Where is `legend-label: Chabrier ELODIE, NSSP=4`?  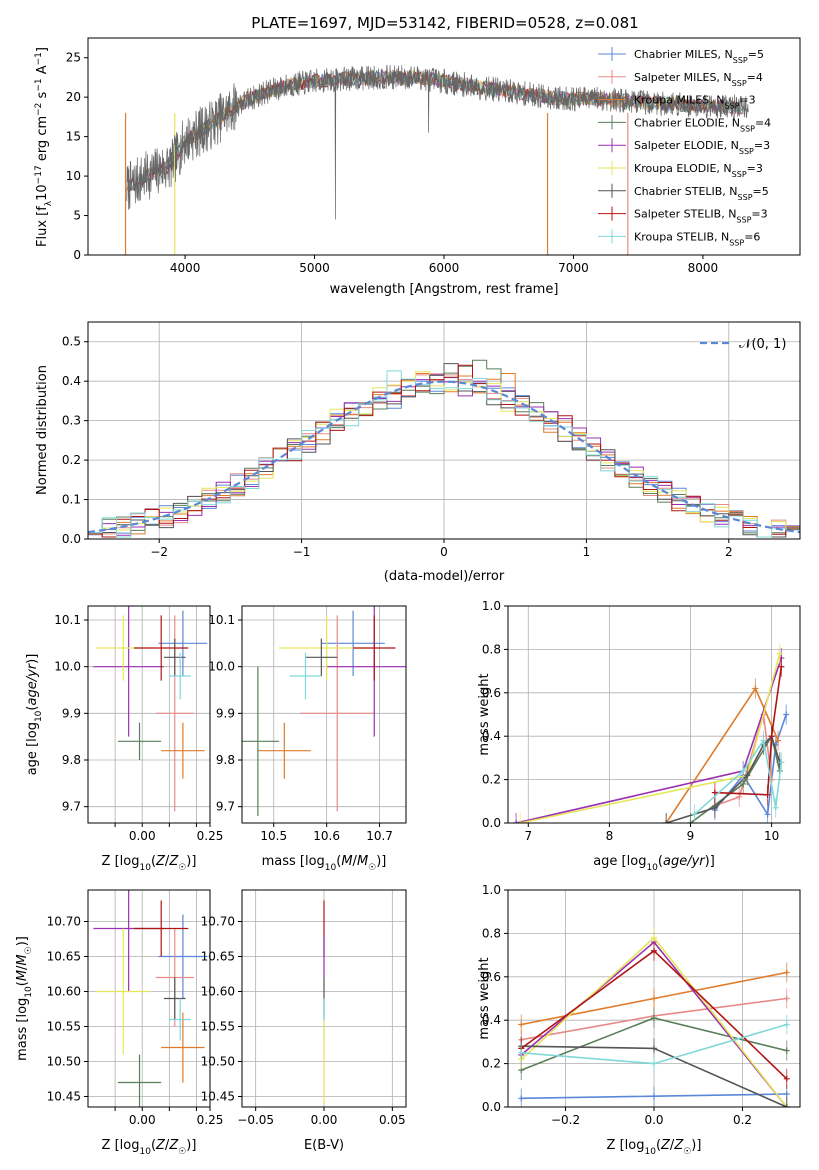 legend-label: Chabrier ELODIE, NSSP=4 is located at coordinates (702, 124).